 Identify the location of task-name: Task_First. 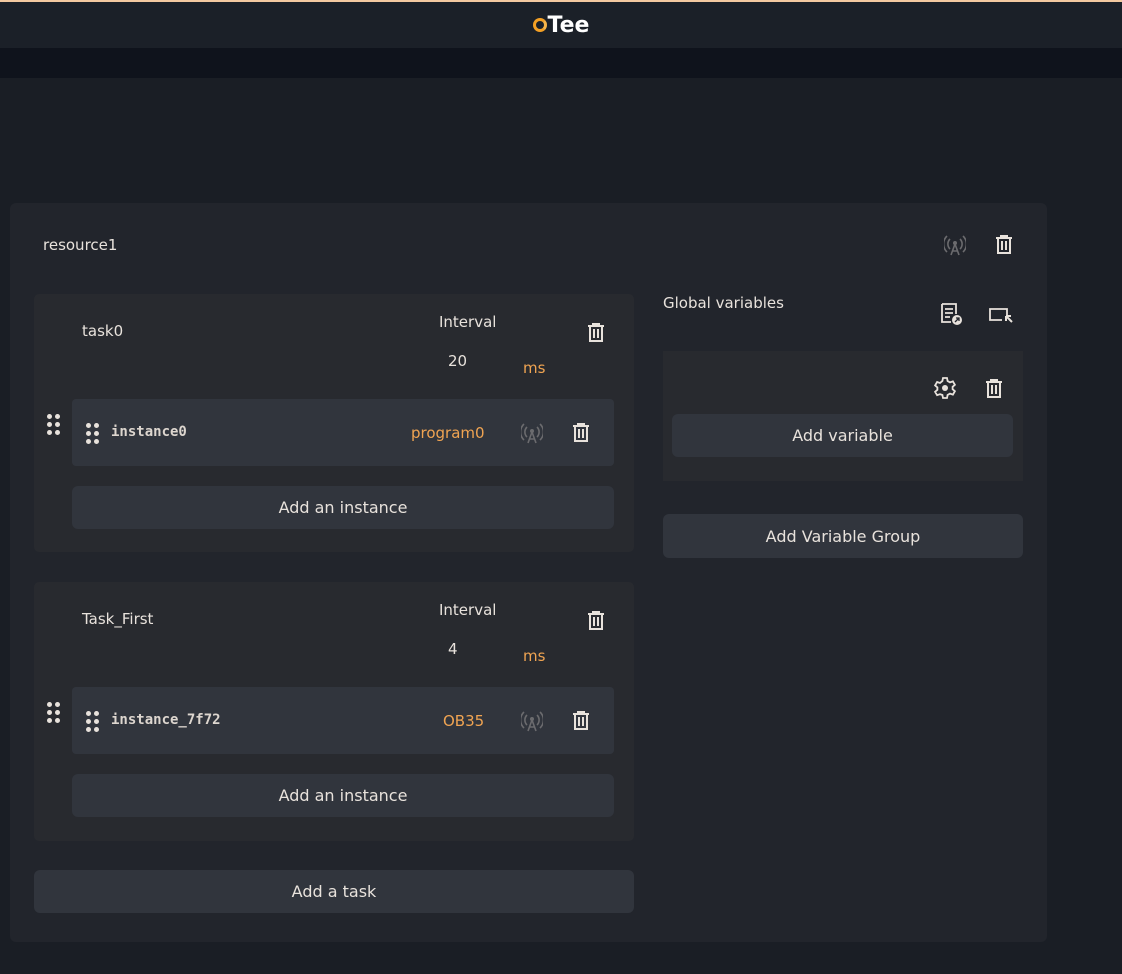
(118, 619).